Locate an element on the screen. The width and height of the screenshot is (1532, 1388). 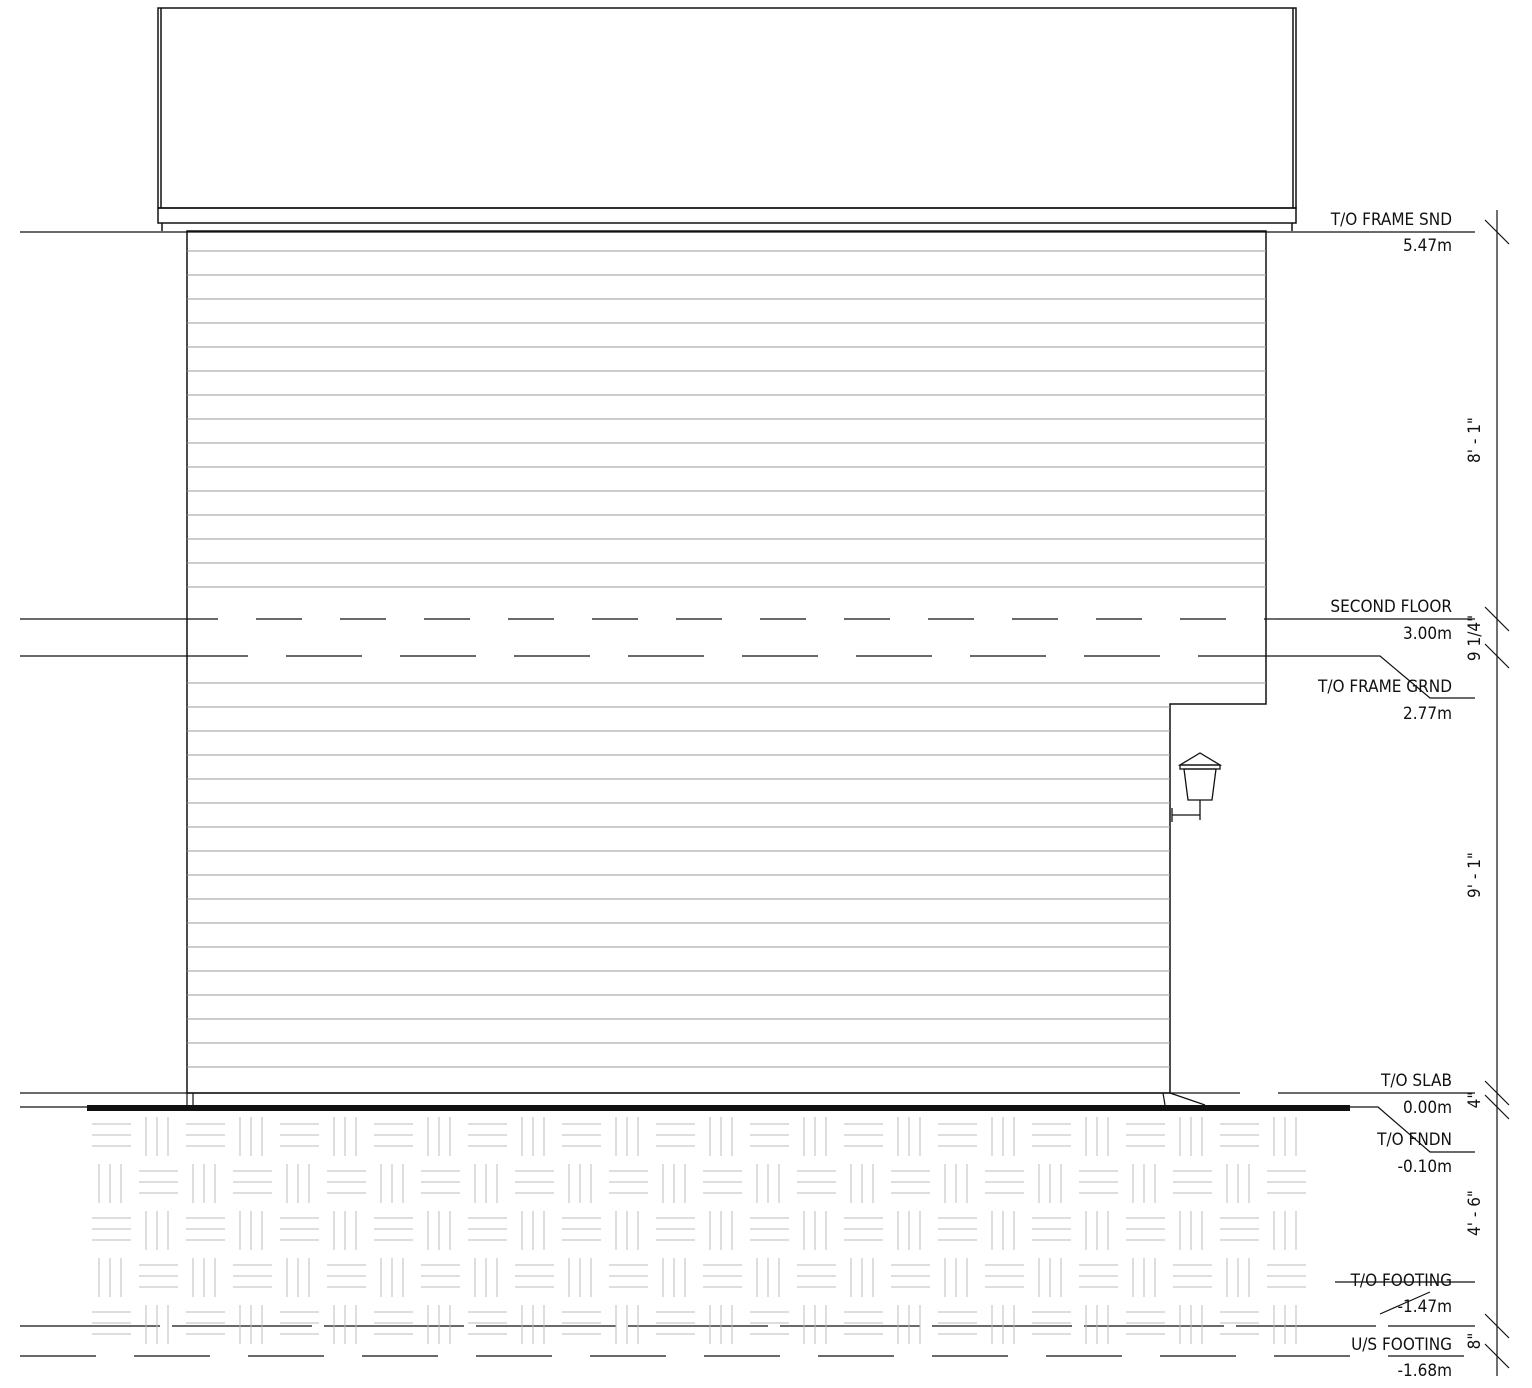
dimension-labels: 8' - 1" 9 1/4" 9' - 1" 4" 4' - 6" 8" is located at coordinates (1475, 883).